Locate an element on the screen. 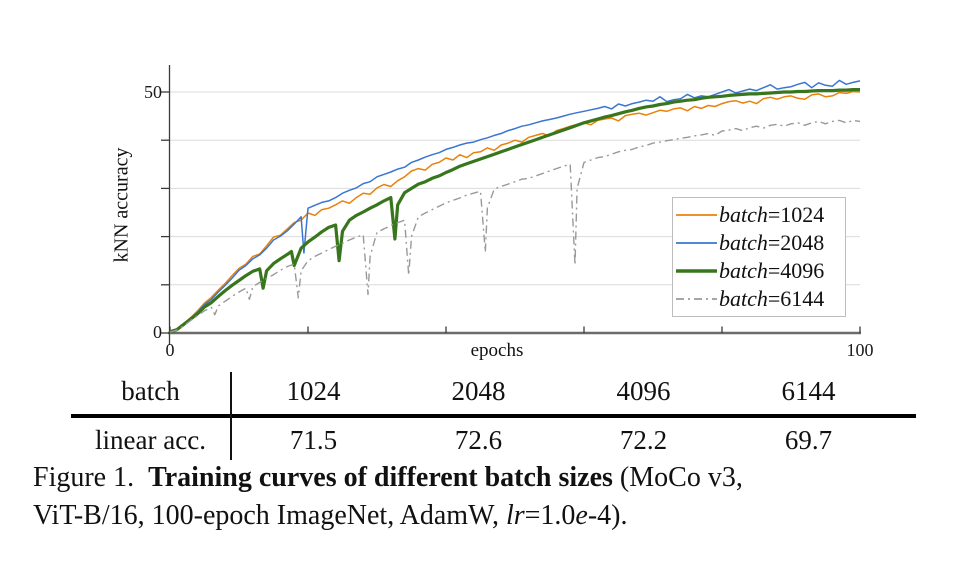 The width and height of the screenshot is (973, 573). legend-label: batch=2048 is located at coordinates (772, 242).